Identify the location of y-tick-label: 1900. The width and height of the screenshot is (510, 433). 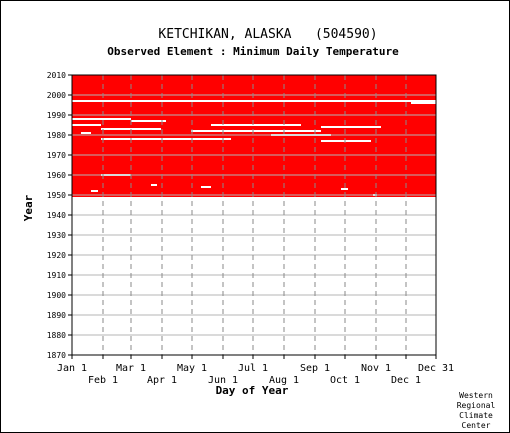
(56, 295).